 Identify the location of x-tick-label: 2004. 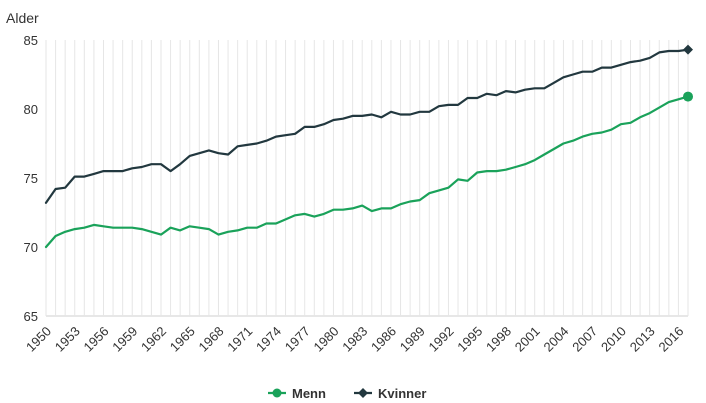
(555, 339).